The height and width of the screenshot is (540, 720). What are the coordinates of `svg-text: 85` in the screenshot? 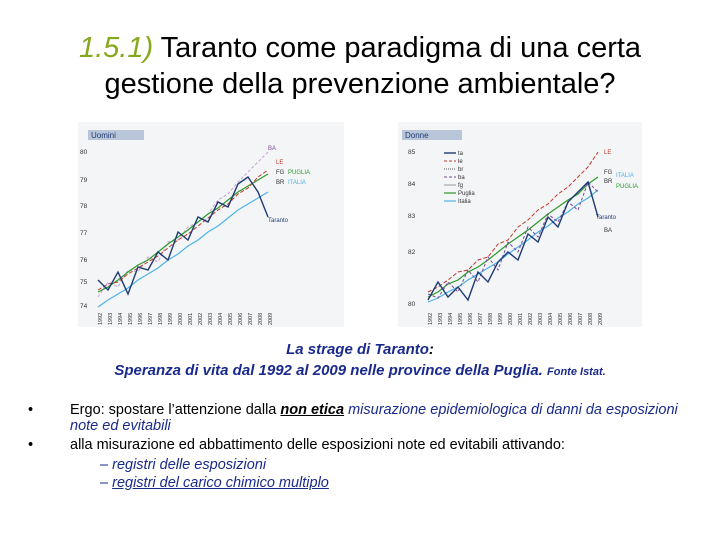 It's located at (412, 152).